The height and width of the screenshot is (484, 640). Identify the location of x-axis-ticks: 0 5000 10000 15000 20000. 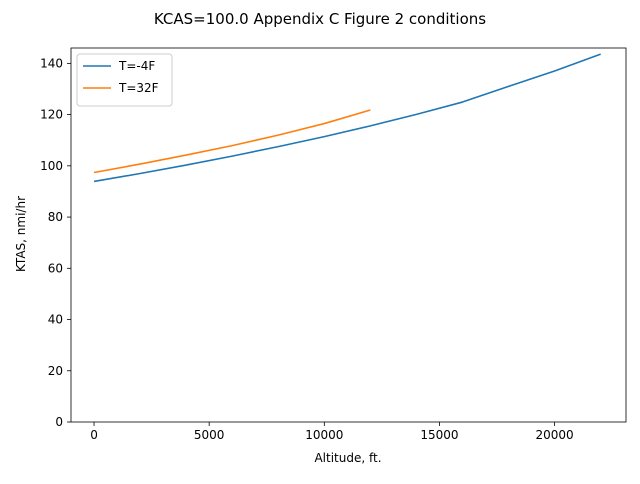
(332, 432).